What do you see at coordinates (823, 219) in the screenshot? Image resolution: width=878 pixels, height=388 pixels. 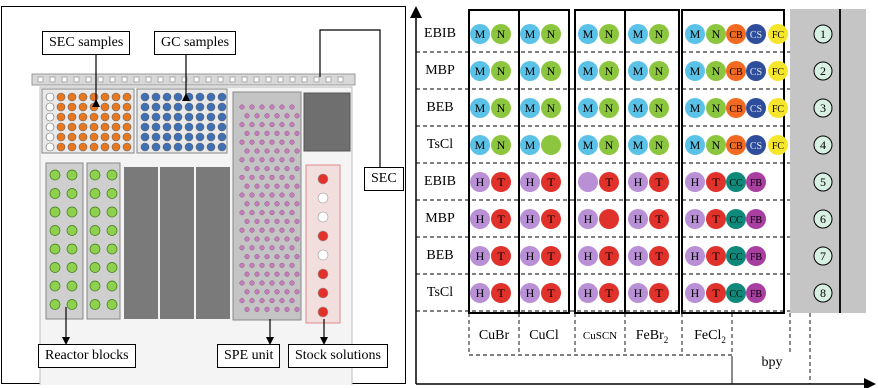 I see `reactor-number-label: 6` at bounding box center [823, 219].